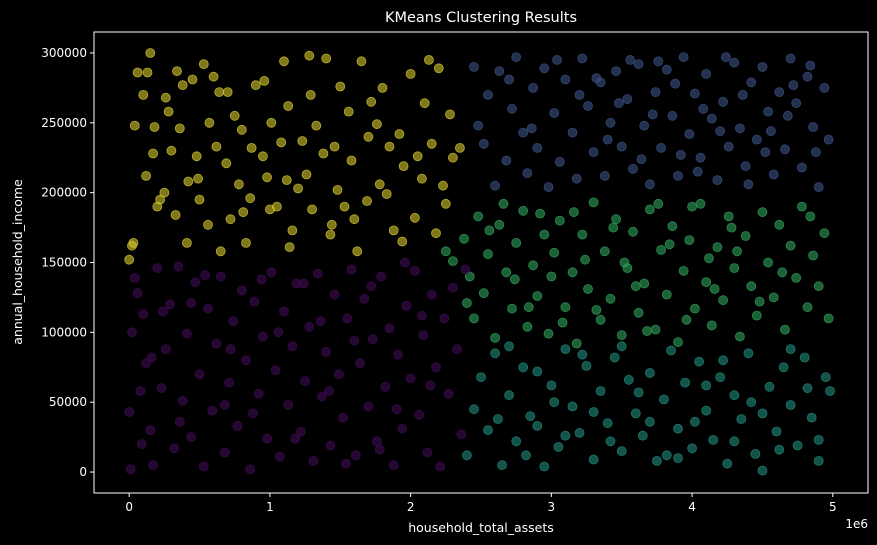 Image resolution: width=877 pixels, height=545 pixels. Describe the element at coordinates (481, 527) in the screenshot. I see `x-axis-label: household_total_assets` at that location.